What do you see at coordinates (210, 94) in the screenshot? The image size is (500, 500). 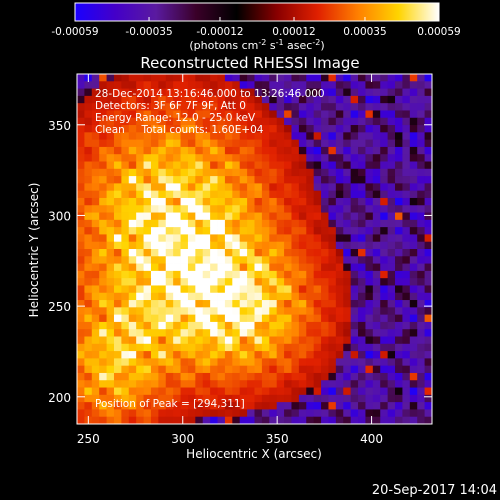 I see `annotation-time-range: 28-Dec-2014 13:16:46.000 to 13:26:46.000` at bounding box center [210, 94].